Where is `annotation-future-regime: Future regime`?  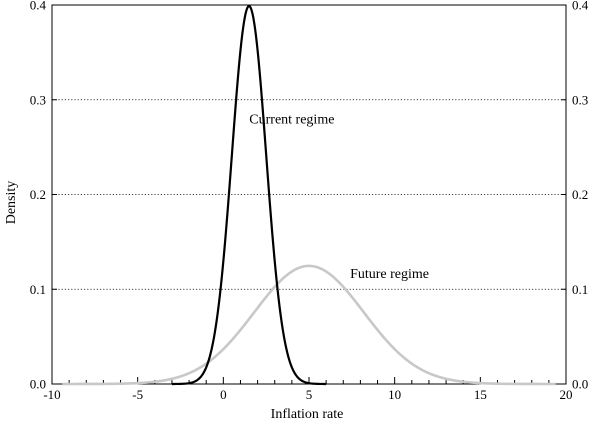 annotation-future-regime: Future regime is located at coordinates (389, 274).